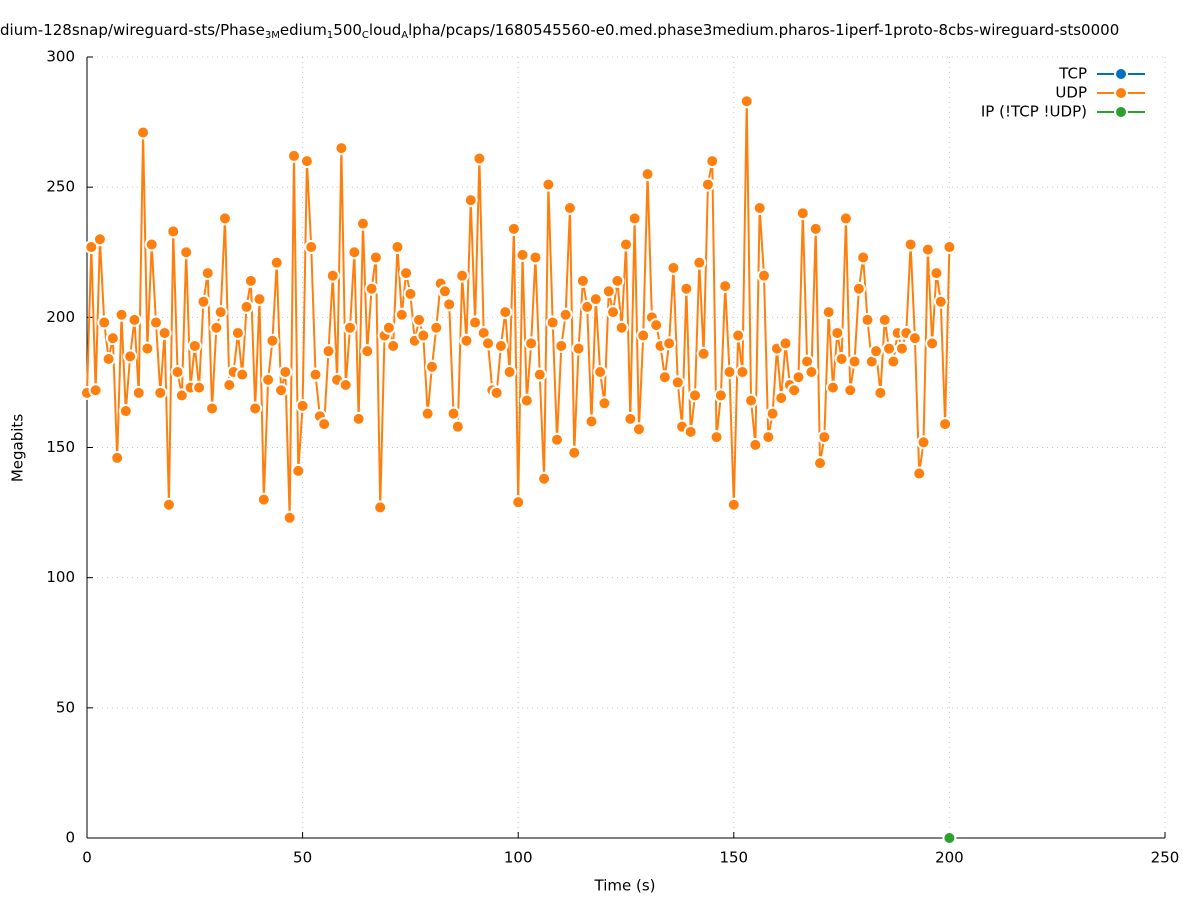 The height and width of the screenshot is (900, 1197). What do you see at coordinates (70, 838) in the screenshot?
I see `y-tick-label: 0` at bounding box center [70, 838].